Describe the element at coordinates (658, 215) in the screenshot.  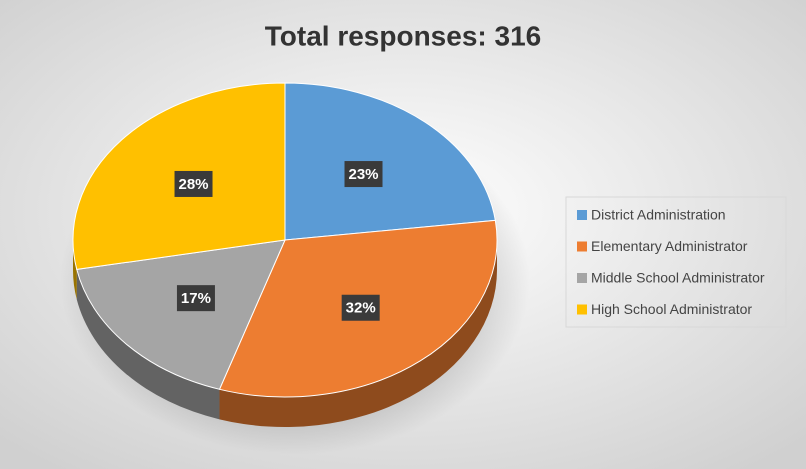
I see `legend-label: District Administration` at that location.